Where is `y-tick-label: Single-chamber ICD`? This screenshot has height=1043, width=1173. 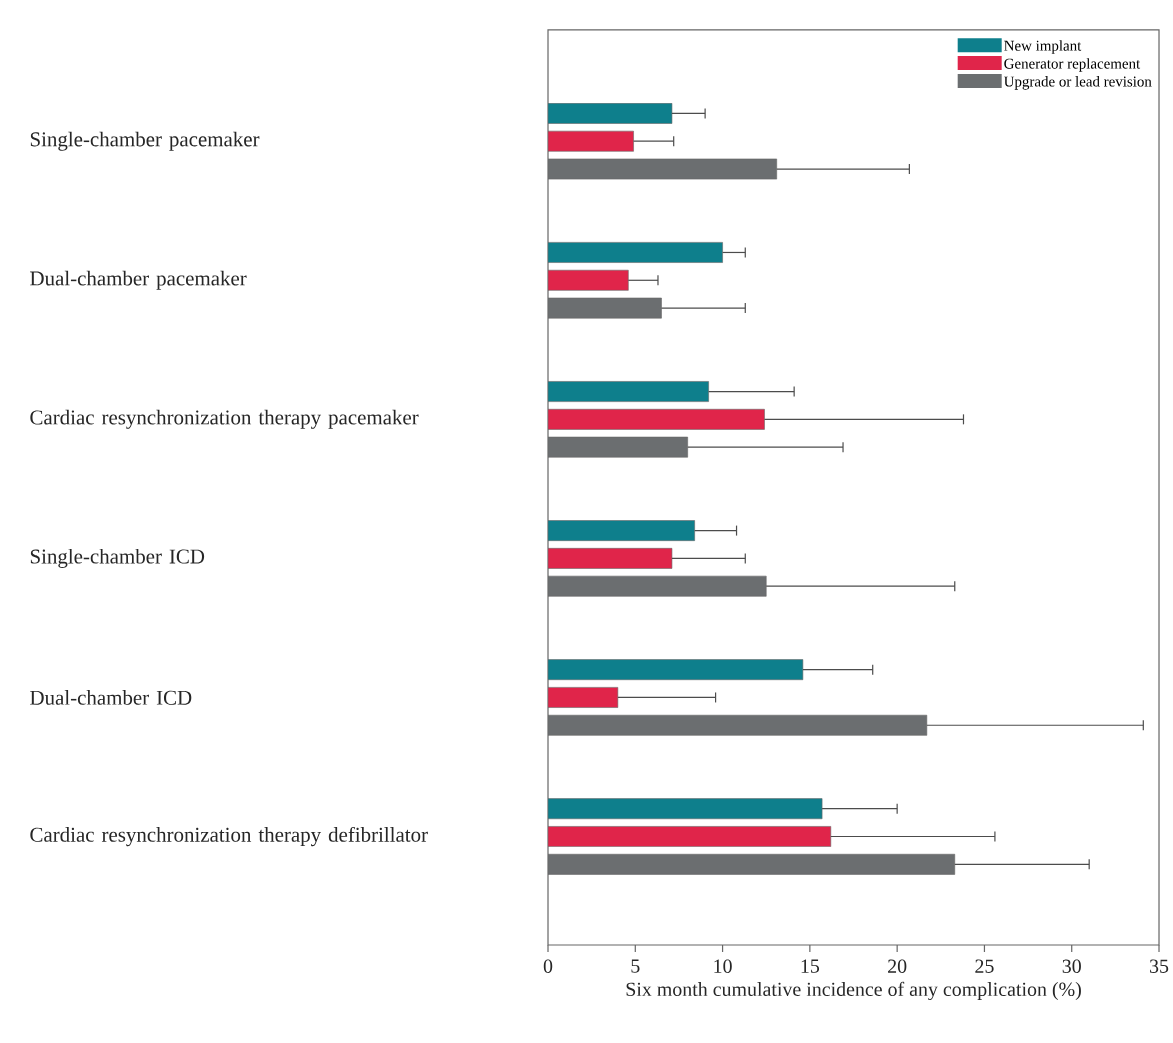
y-tick-label: Single-chamber ICD is located at coordinates (117, 558).